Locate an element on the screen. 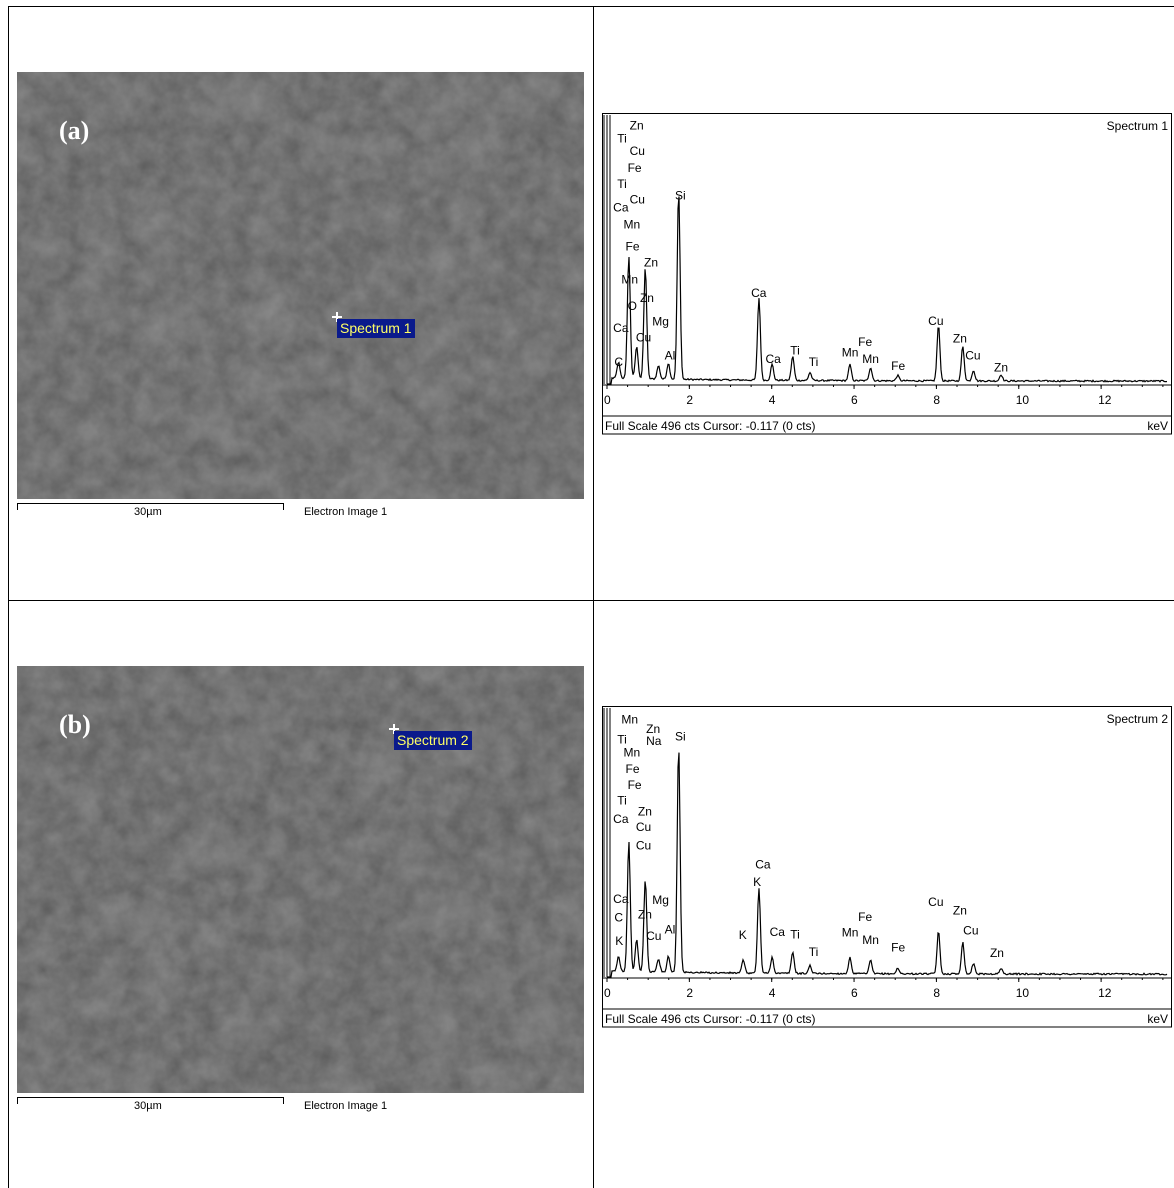 This screenshot has width=1174, height=1188. scale-label-a: 30µm is located at coordinates (148, 512).